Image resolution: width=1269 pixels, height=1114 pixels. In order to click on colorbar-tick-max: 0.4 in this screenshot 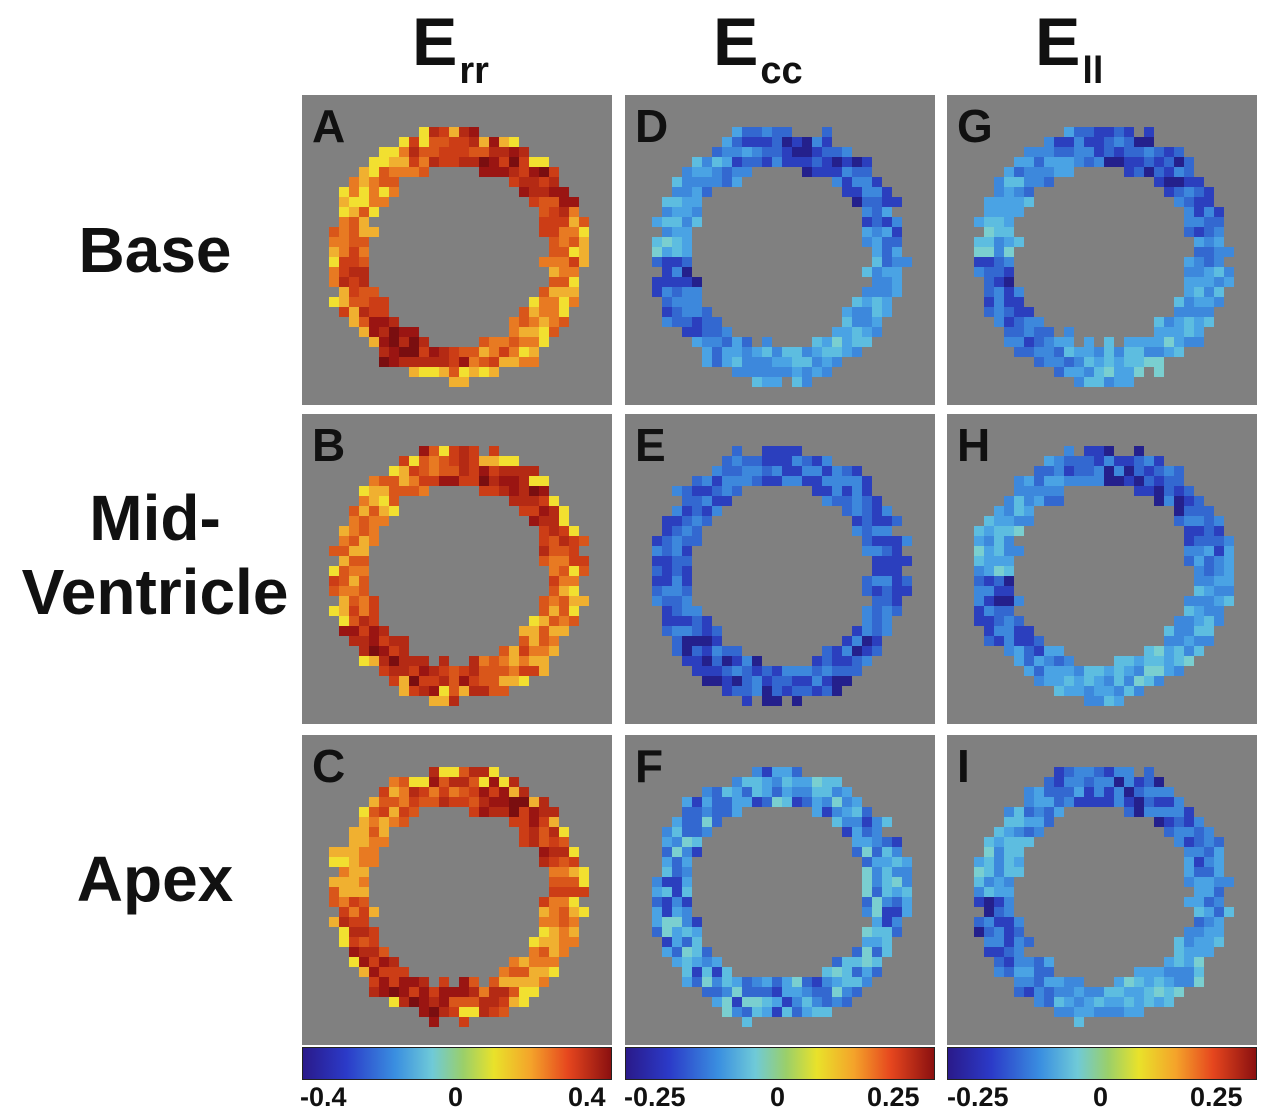, I will do `click(587, 1097)`.